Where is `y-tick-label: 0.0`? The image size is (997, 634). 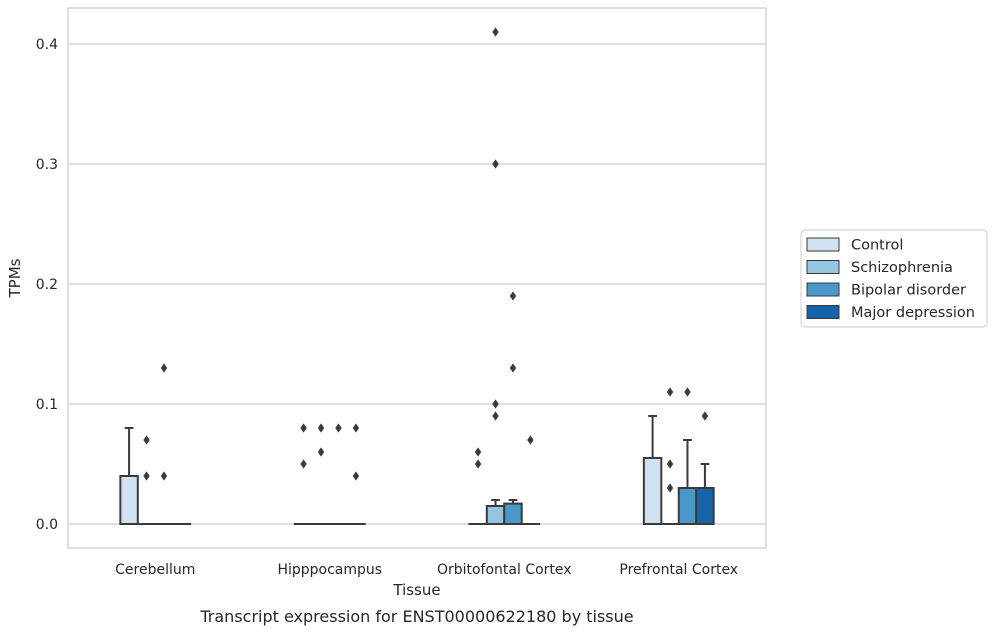
y-tick-label: 0.0 is located at coordinates (47, 525).